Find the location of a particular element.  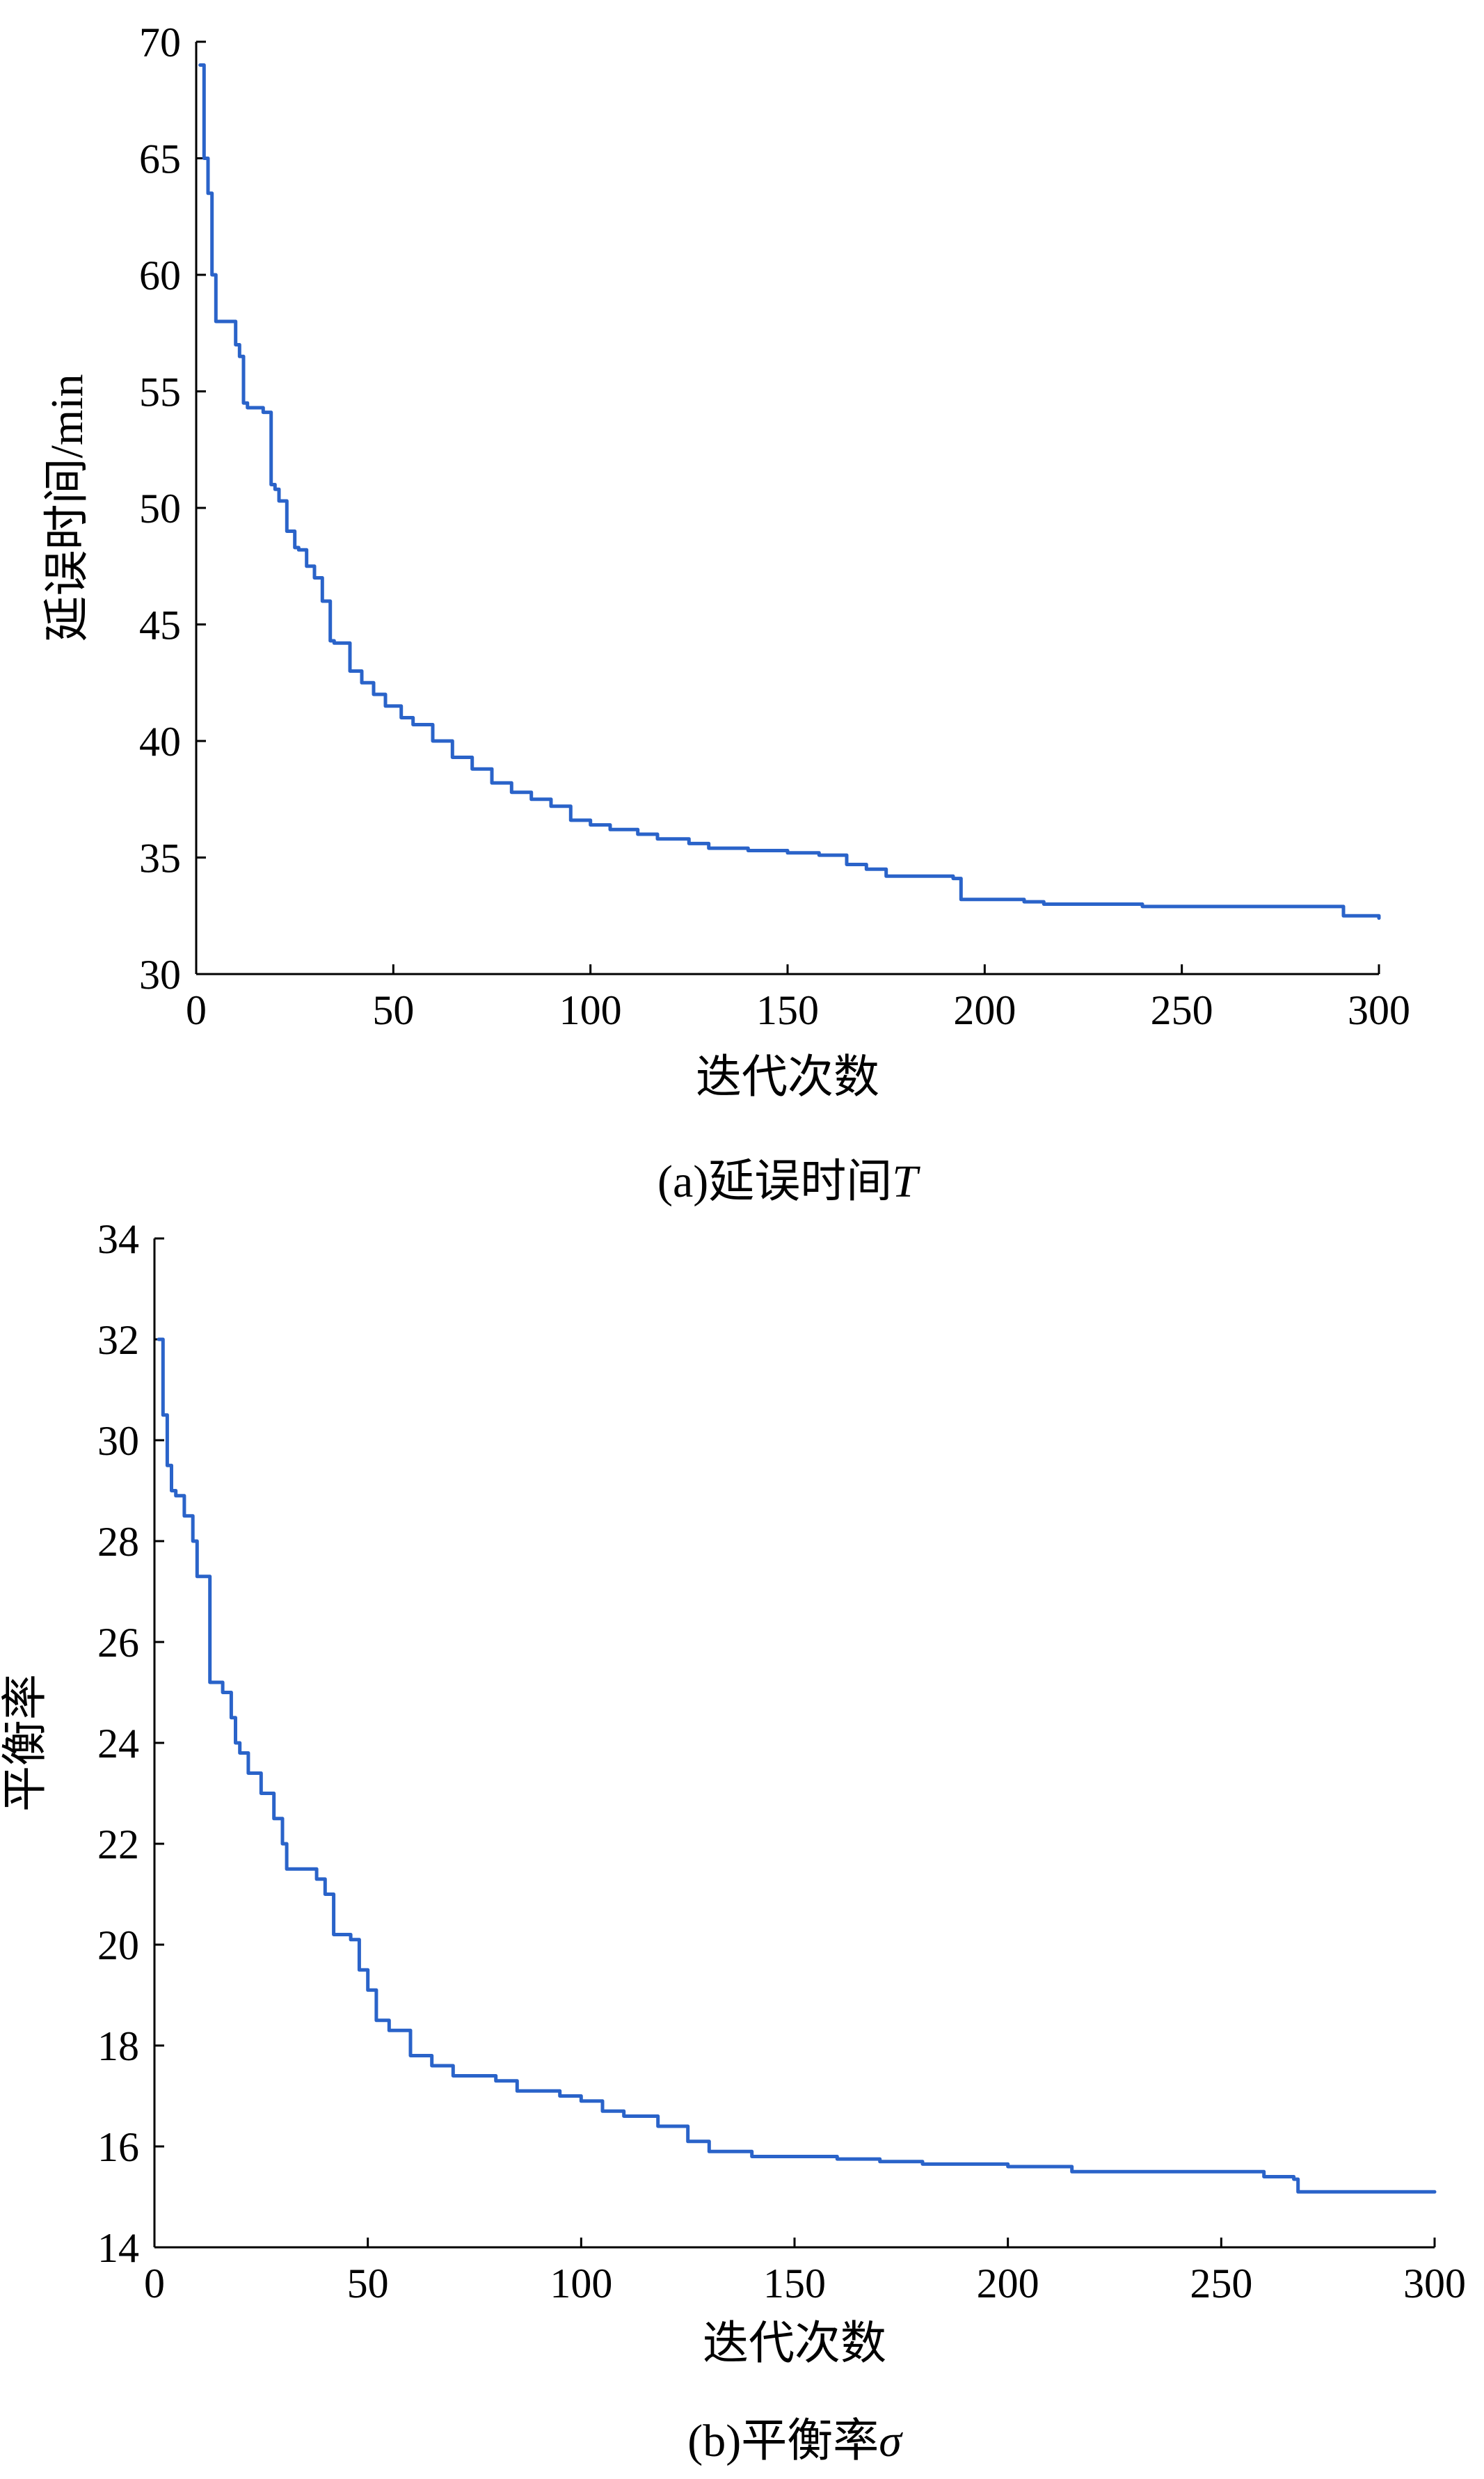

chart-caption: (b)平衡率σ is located at coordinates (795, 2441).